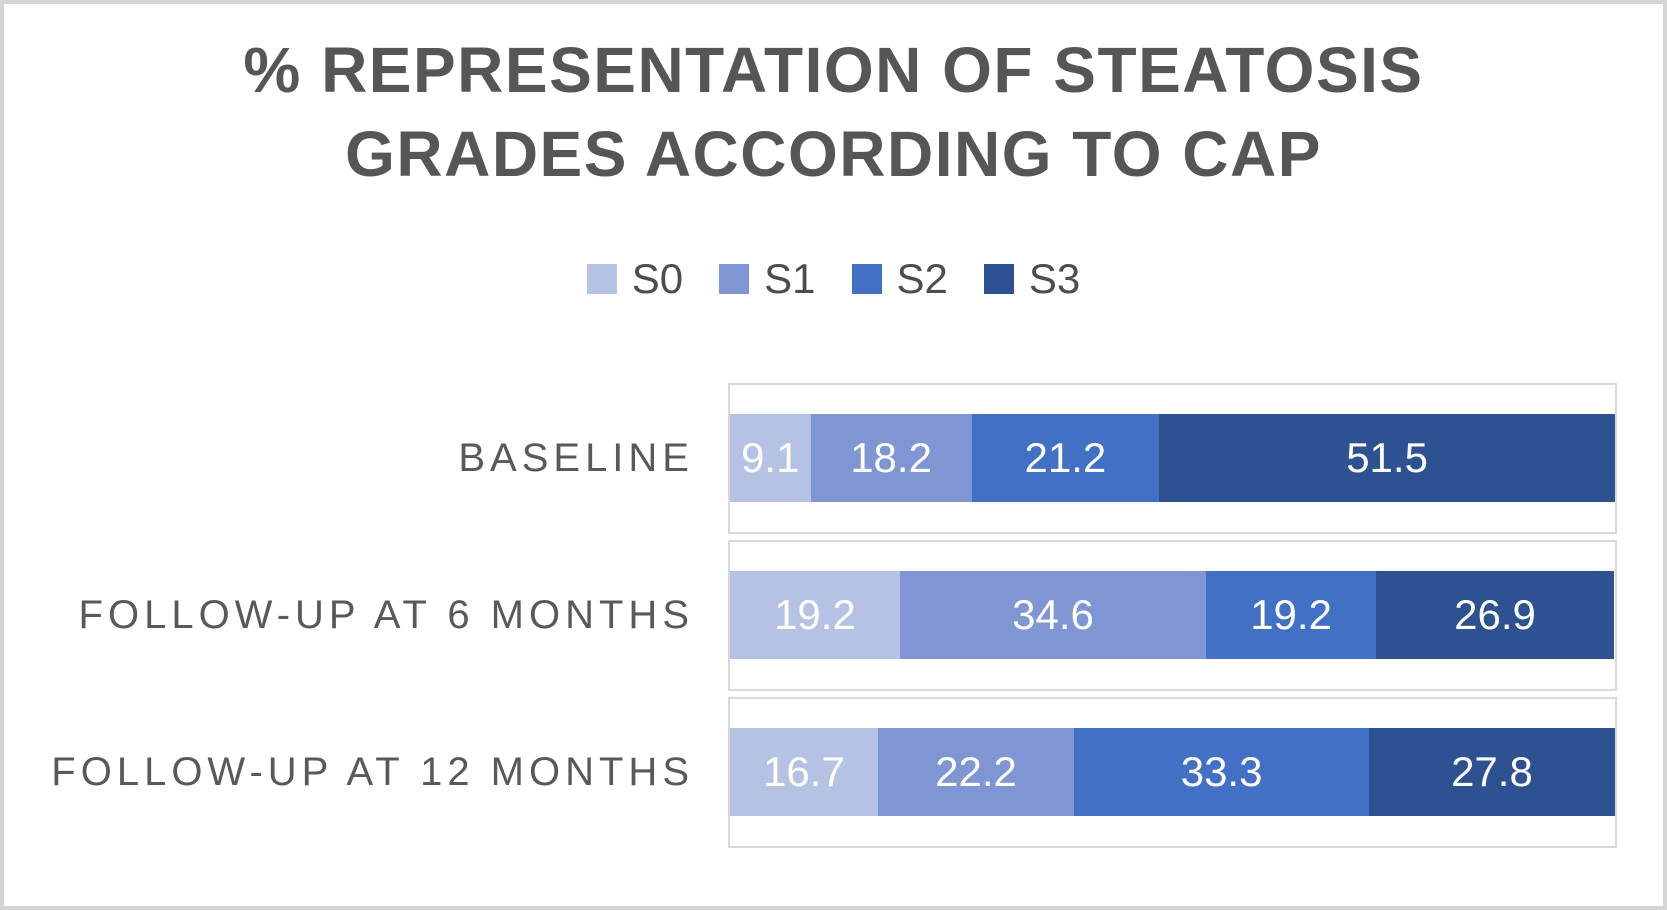  What do you see at coordinates (922, 278) in the screenshot?
I see `legend-label-s2: S2` at bounding box center [922, 278].